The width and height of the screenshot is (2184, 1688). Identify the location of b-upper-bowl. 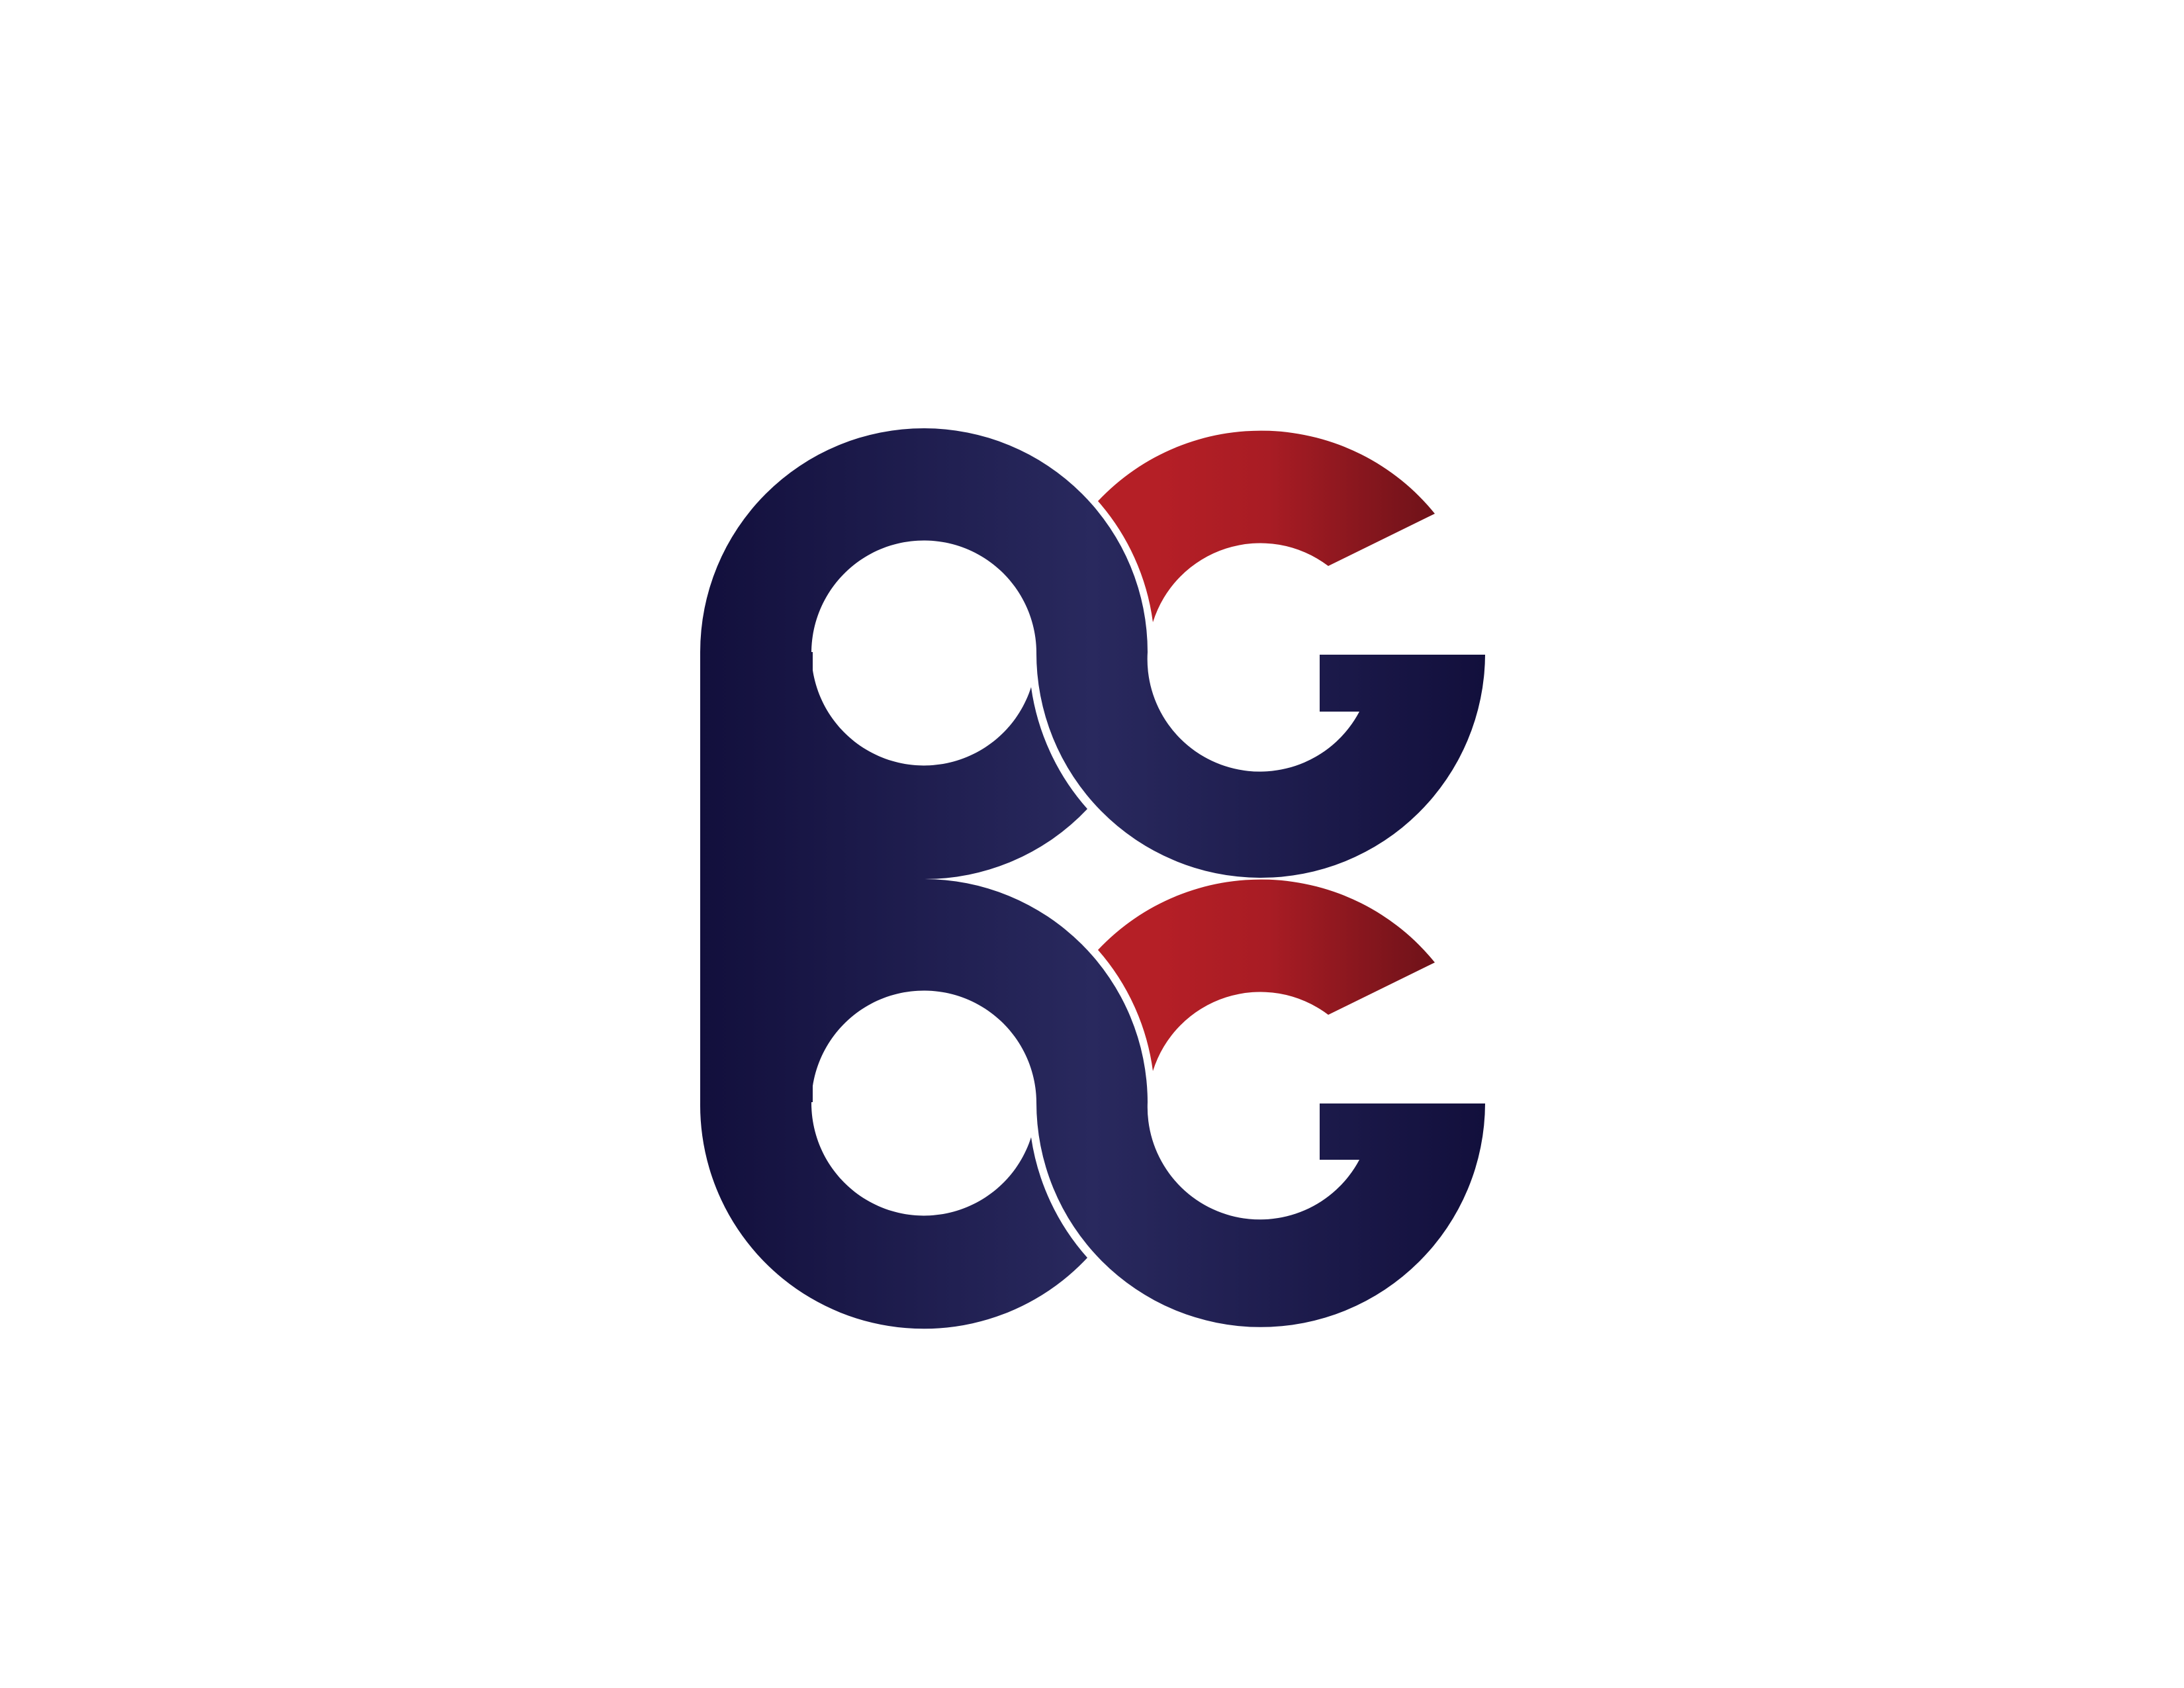
(924, 654).